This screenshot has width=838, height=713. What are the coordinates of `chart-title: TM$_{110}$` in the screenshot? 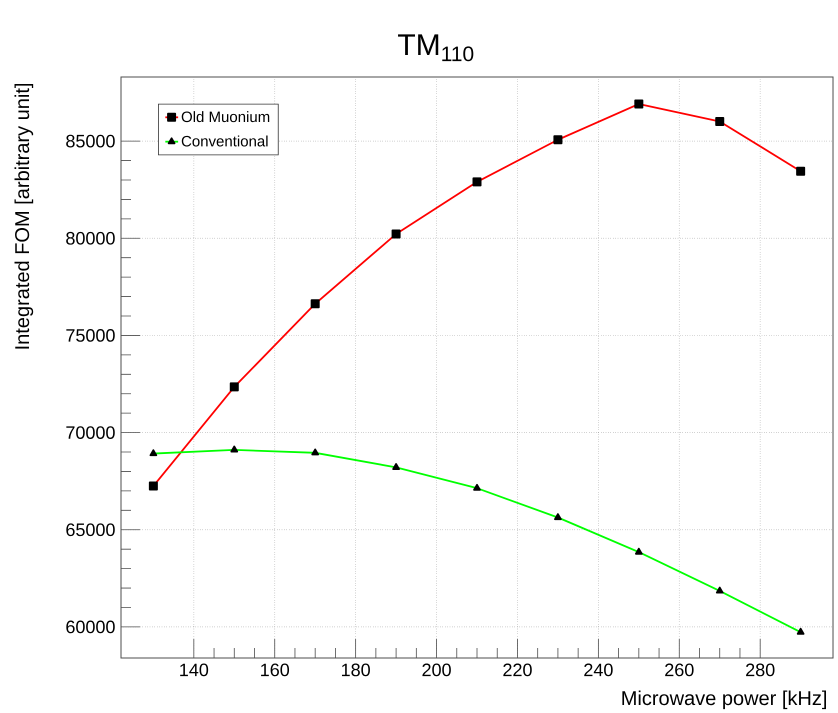 It's located at (436, 48).